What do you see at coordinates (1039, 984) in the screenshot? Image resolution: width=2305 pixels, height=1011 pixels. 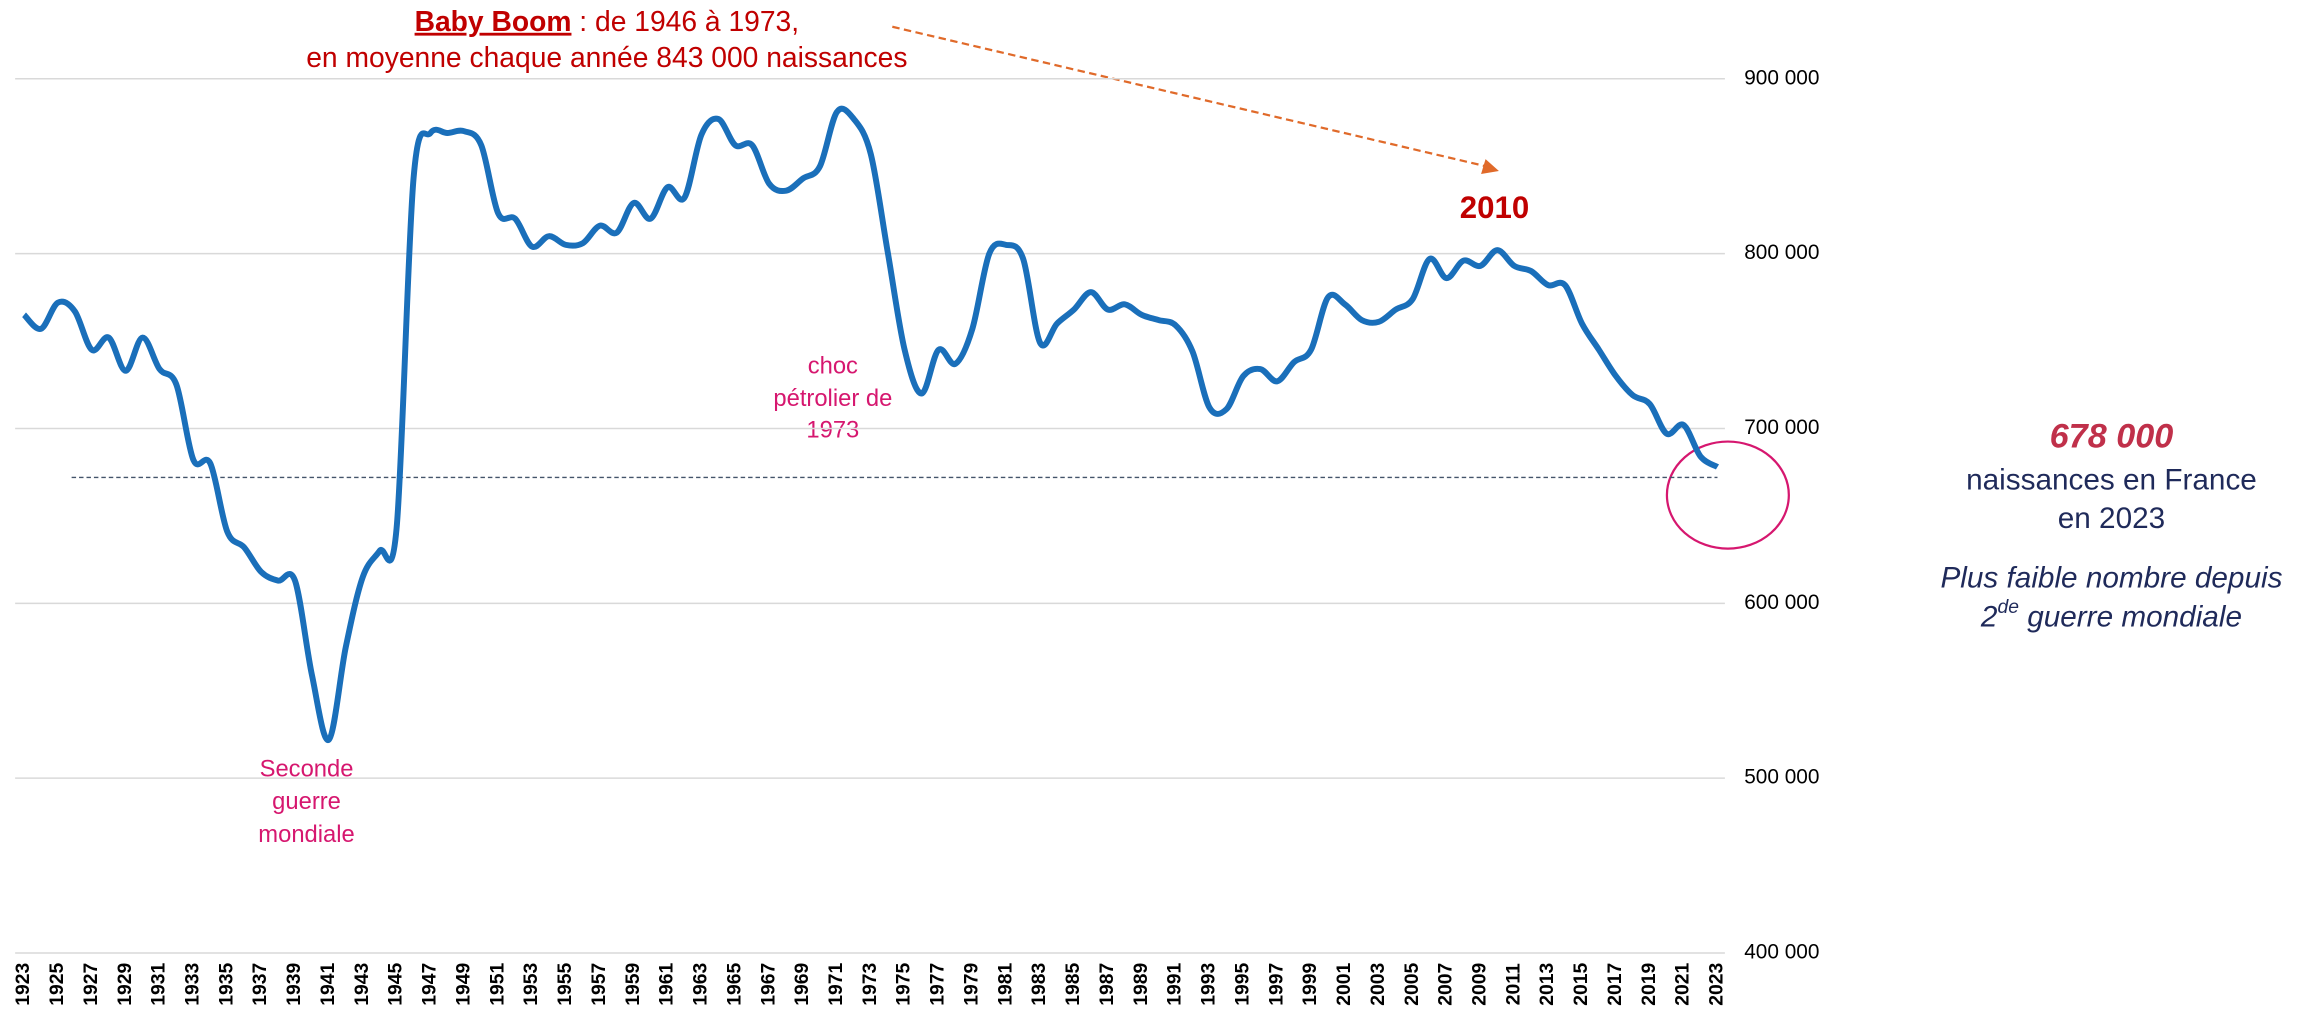 I see `x-tick-label: 1983` at bounding box center [1039, 984].